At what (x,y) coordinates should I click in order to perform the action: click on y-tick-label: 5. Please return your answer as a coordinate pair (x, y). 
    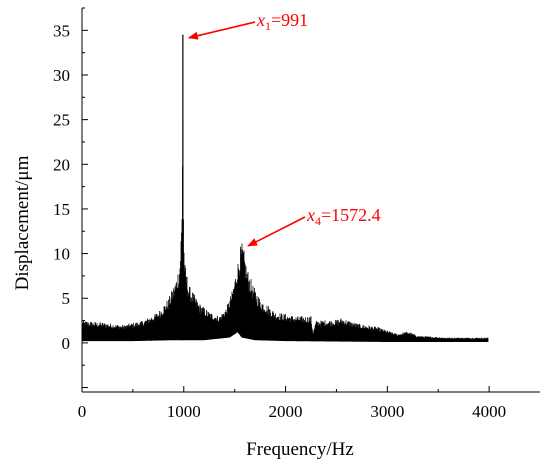
    Looking at the image, I should click on (66, 298).